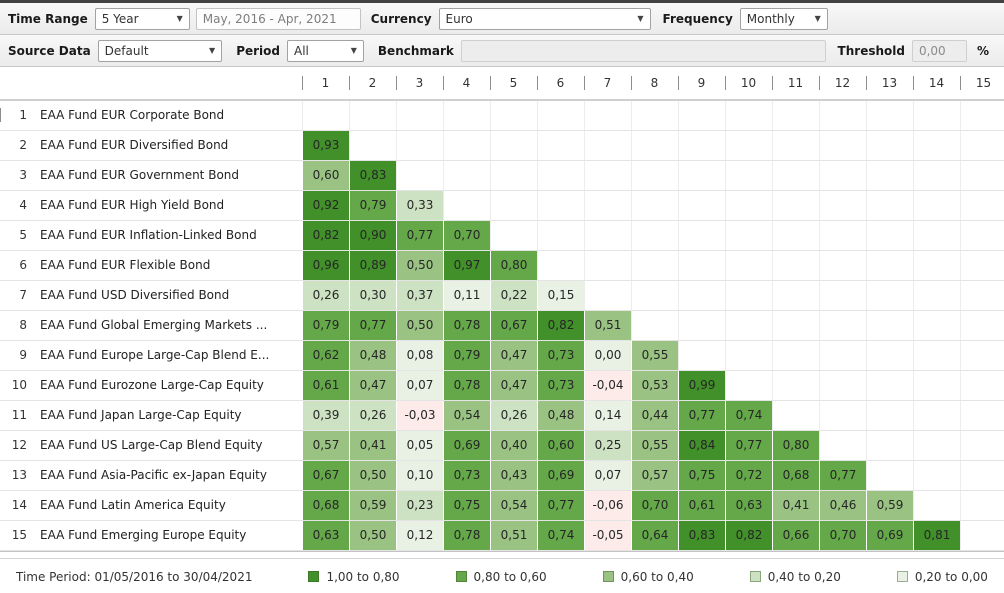  Describe the element at coordinates (372, 265) in the screenshot. I see `matrix-cell: 0,89` at that location.